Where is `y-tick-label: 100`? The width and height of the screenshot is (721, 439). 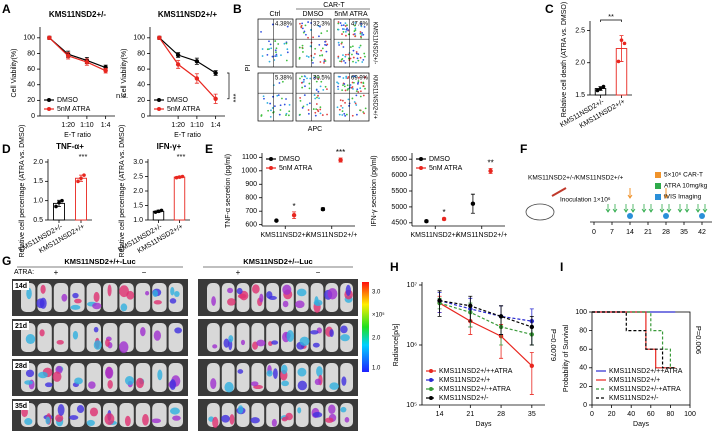
y-tick-label: 100 is located at coordinates (581, 312).